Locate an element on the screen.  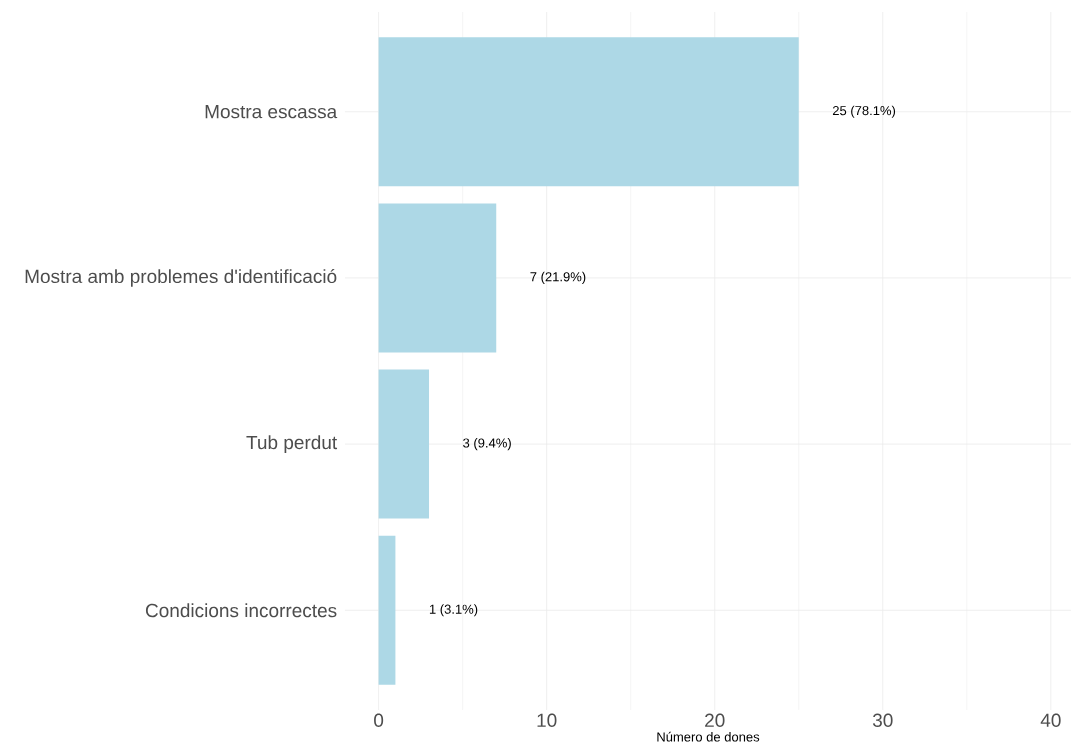
y-tick-label: Tub perdut is located at coordinates (292, 444).